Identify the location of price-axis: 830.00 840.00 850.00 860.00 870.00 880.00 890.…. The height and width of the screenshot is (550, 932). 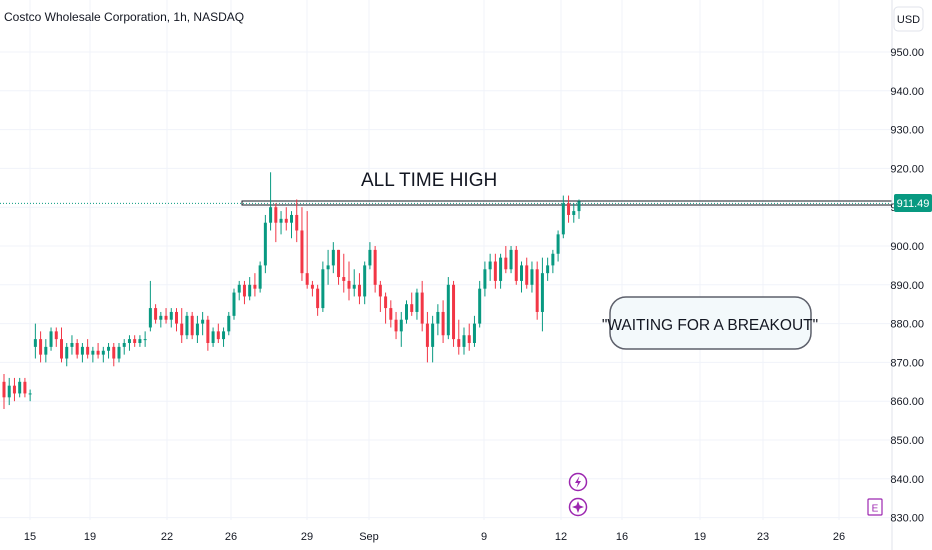
(907, 286).